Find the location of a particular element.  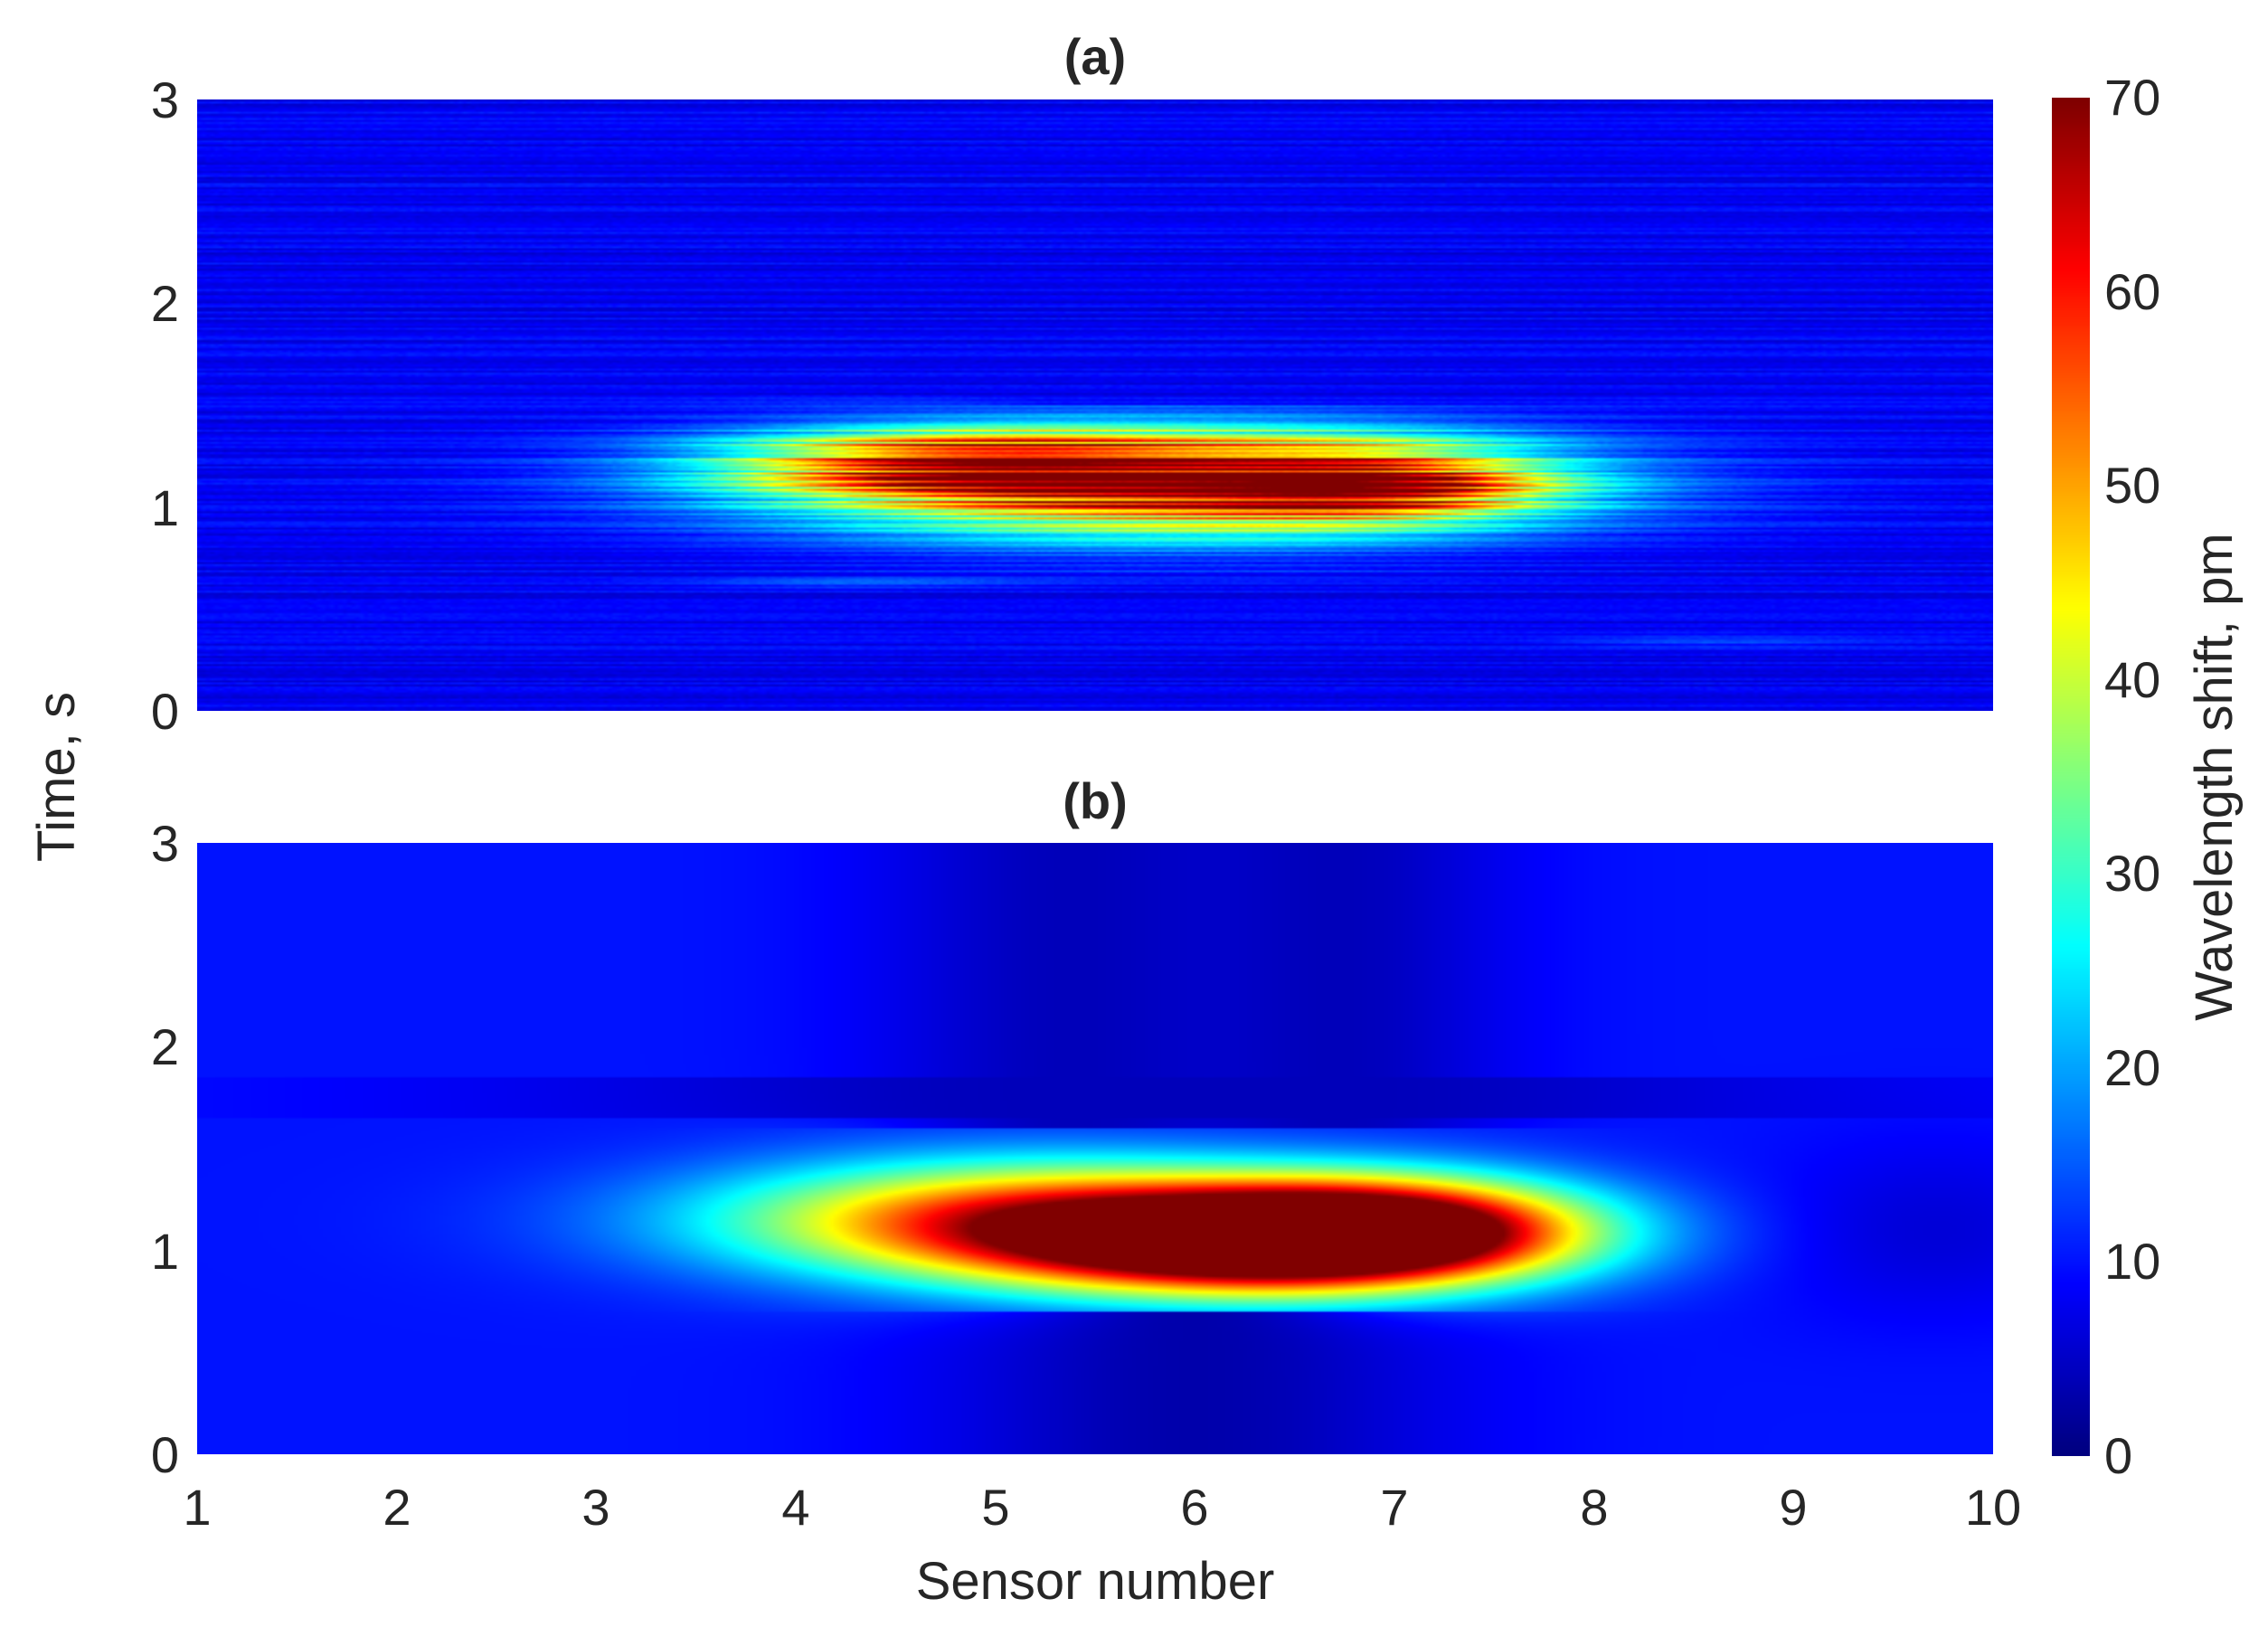

panel-a-title: (a) is located at coordinates (1095, 57).